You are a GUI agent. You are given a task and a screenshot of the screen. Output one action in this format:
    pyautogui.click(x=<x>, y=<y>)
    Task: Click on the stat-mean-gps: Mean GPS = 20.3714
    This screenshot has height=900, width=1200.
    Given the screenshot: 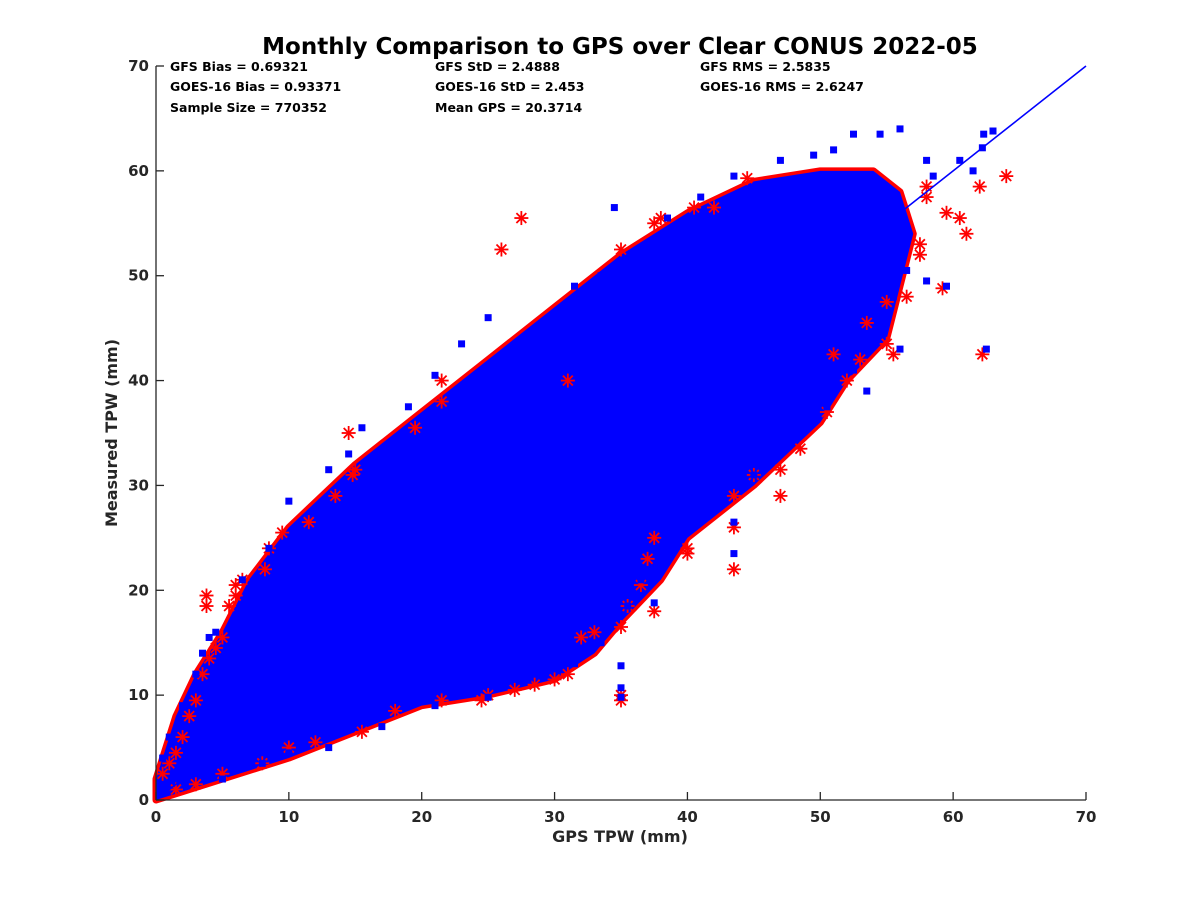 What is the action you would take?
    pyautogui.click(x=508, y=107)
    